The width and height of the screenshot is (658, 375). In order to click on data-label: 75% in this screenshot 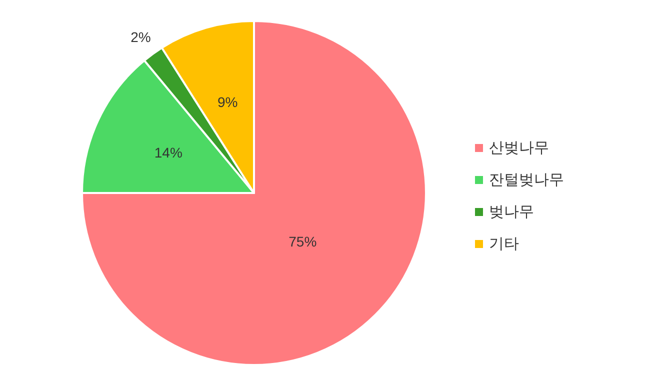, I will do `click(302, 242)`.